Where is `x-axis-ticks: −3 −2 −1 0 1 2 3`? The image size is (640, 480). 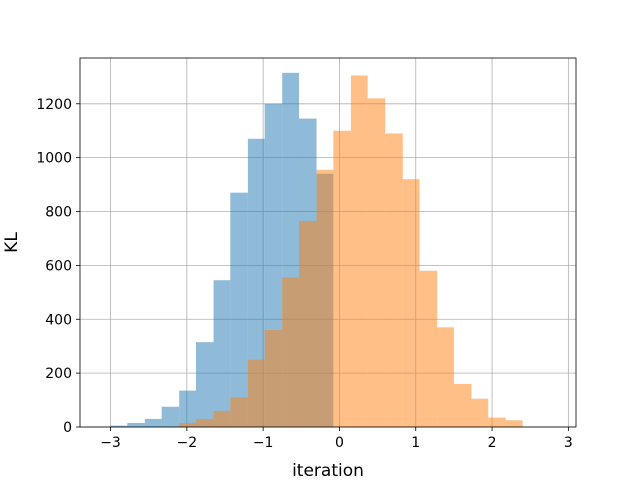 x-axis-ticks: −3 −2 −1 0 1 2 3 is located at coordinates (336, 439).